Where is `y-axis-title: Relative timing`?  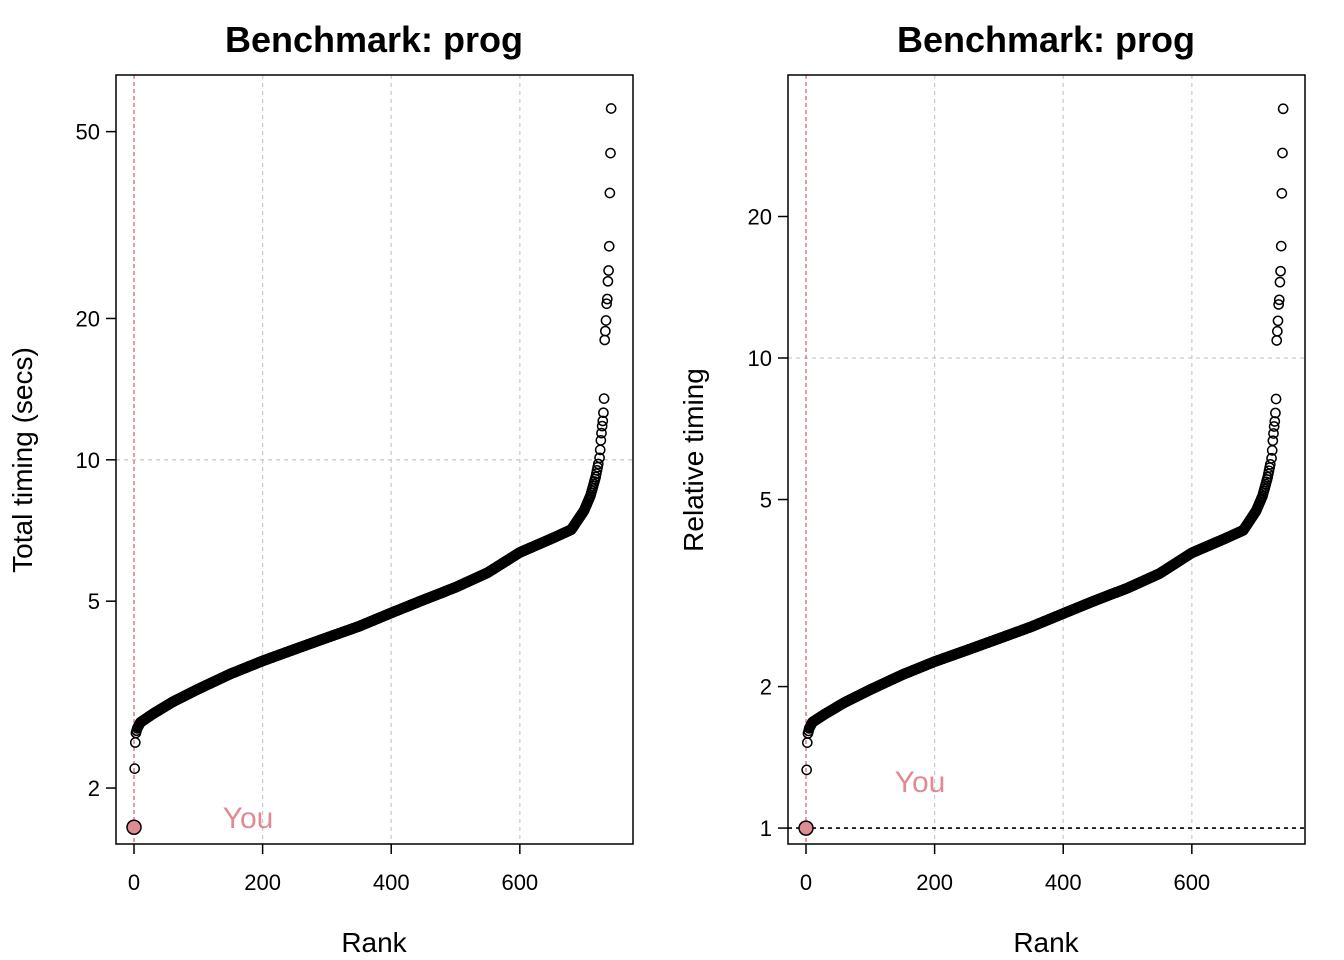 y-axis-title: Relative timing is located at coordinates (693, 460).